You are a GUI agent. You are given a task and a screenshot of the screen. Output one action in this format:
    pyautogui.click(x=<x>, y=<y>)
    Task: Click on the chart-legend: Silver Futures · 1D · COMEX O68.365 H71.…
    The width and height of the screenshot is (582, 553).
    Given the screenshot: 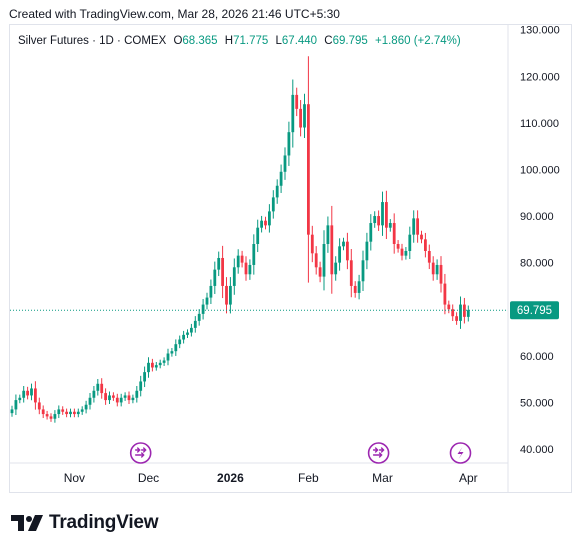 What is the action you would take?
    pyautogui.click(x=239, y=41)
    